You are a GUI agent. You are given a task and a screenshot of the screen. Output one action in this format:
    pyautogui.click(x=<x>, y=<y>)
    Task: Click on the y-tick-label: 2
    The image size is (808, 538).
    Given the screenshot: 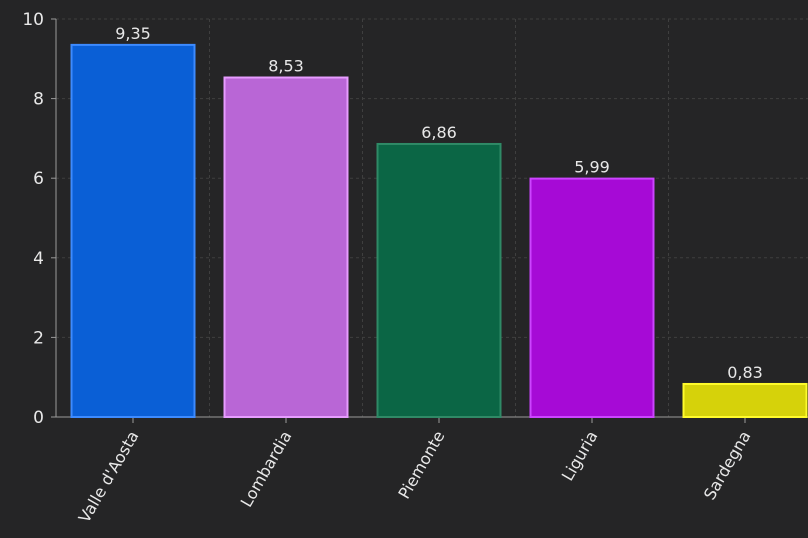 What is the action you would take?
    pyautogui.click(x=38, y=338)
    